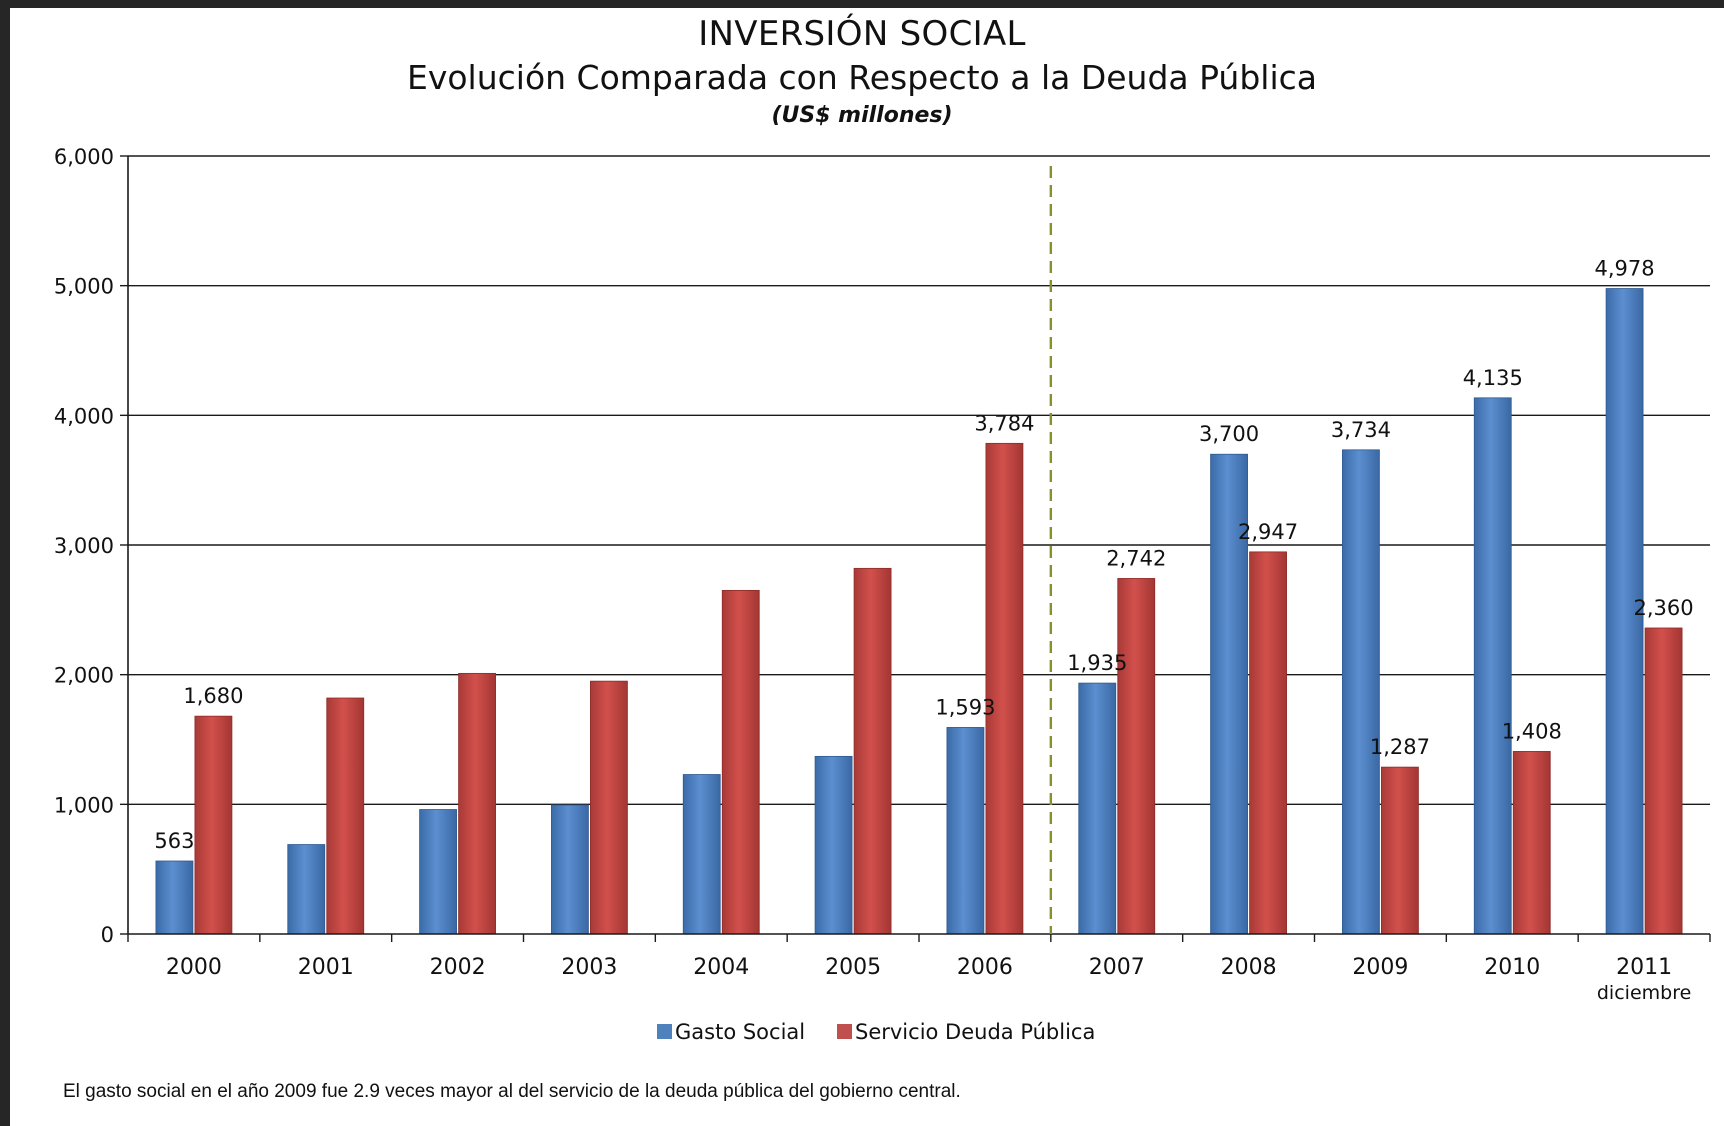 The height and width of the screenshot is (1126, 1724). What do you see at coordinates (1493, 378) in the screenshot?
I see `data-label: 4,135` at bounding box center [1493, 378].